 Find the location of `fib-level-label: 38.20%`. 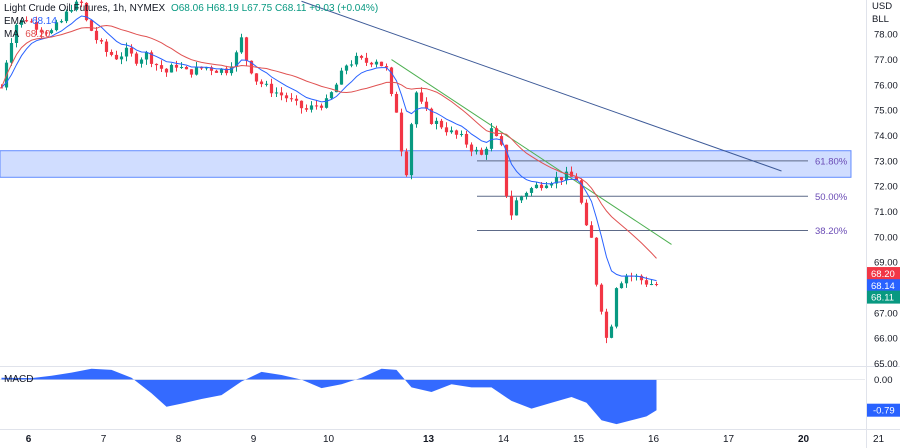

fib-level-label: 38.20% is located at coordinates (831, 231).